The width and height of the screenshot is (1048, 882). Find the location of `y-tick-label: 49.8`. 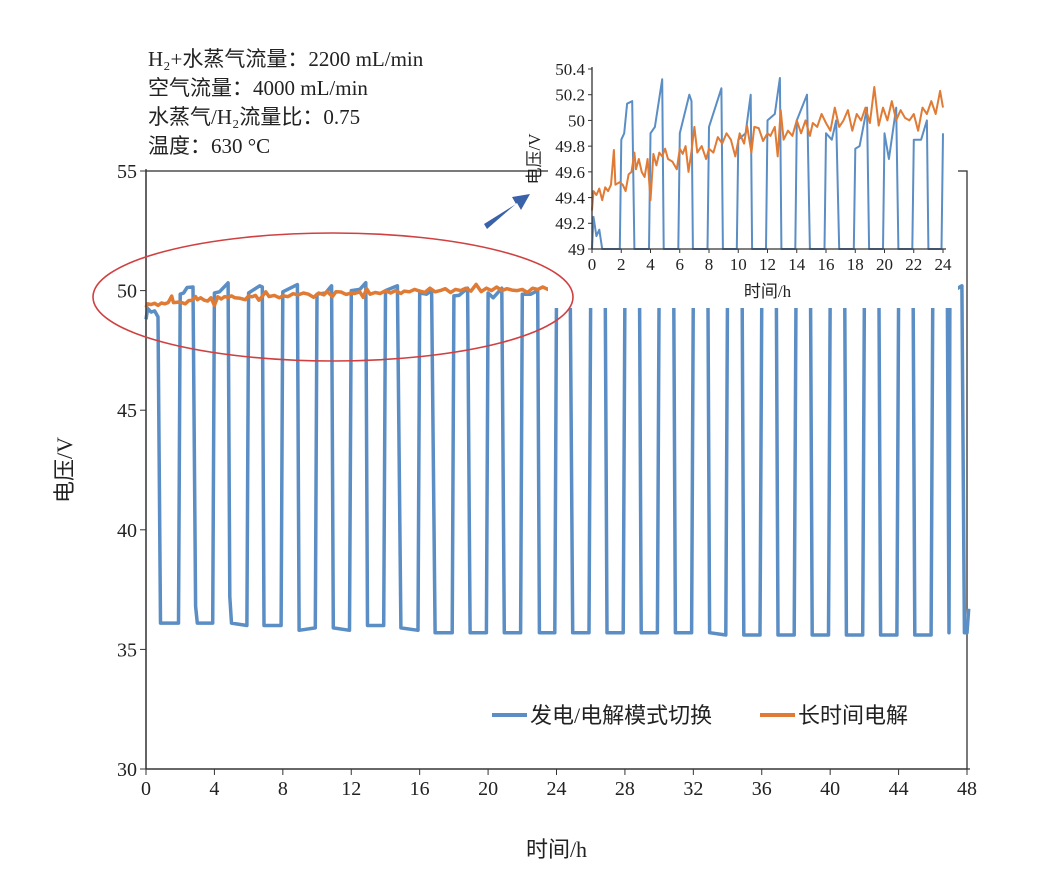

y-tick-label: 49.8 is located at coordinates (570, 146).